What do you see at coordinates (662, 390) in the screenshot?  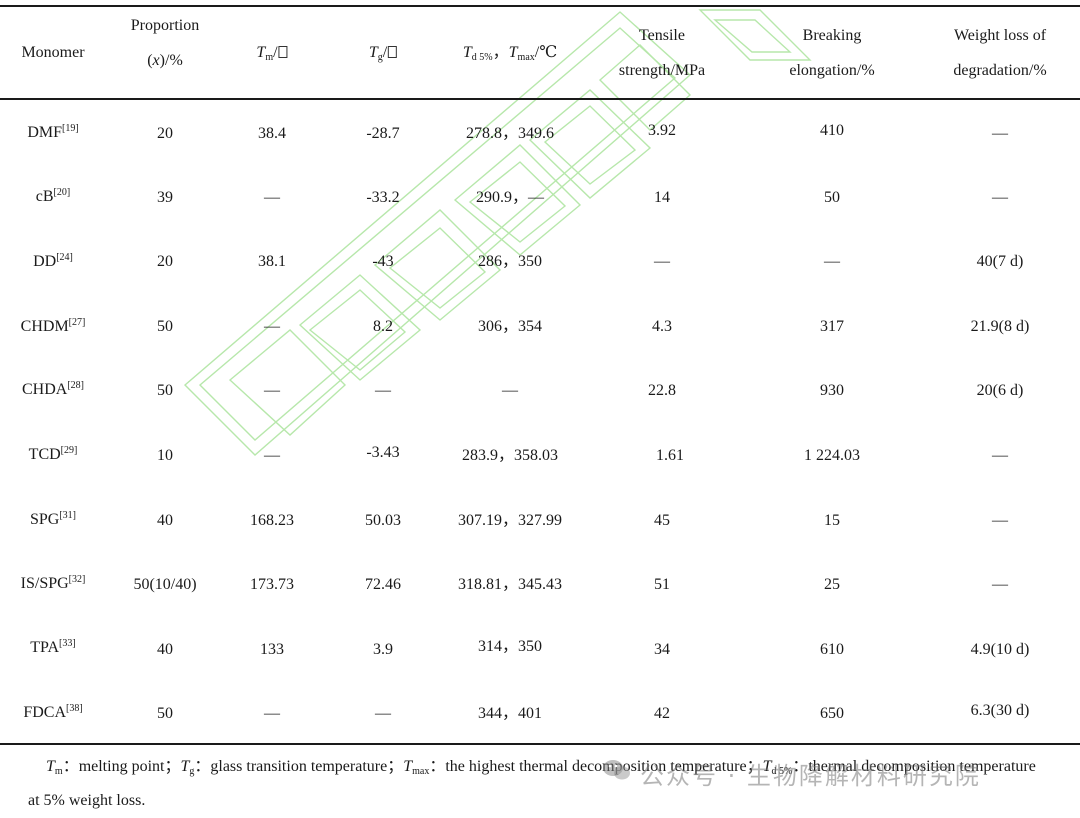 I see `cell-tensile: 22.8` at bounding box center [662, 390].